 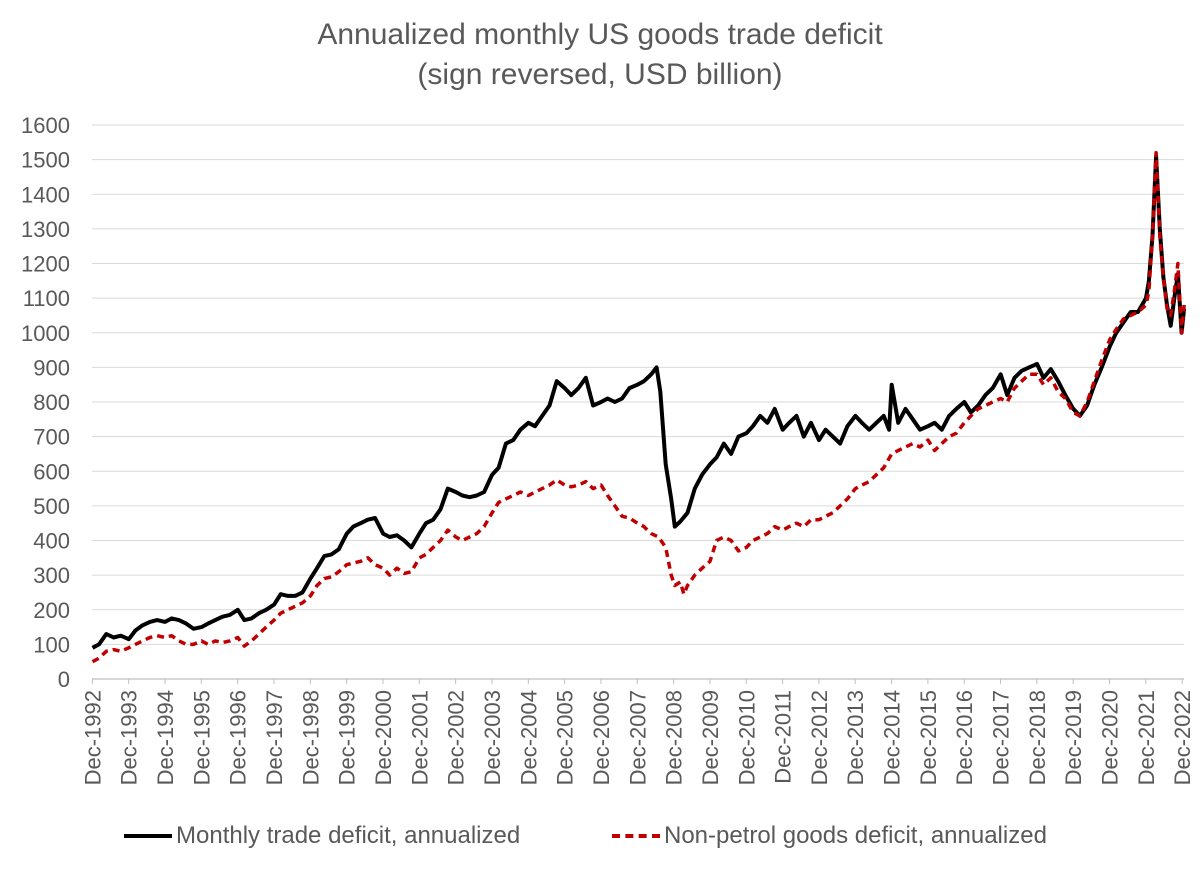 I want to click on y-tick-label: 0, so click(x=64, y=679).